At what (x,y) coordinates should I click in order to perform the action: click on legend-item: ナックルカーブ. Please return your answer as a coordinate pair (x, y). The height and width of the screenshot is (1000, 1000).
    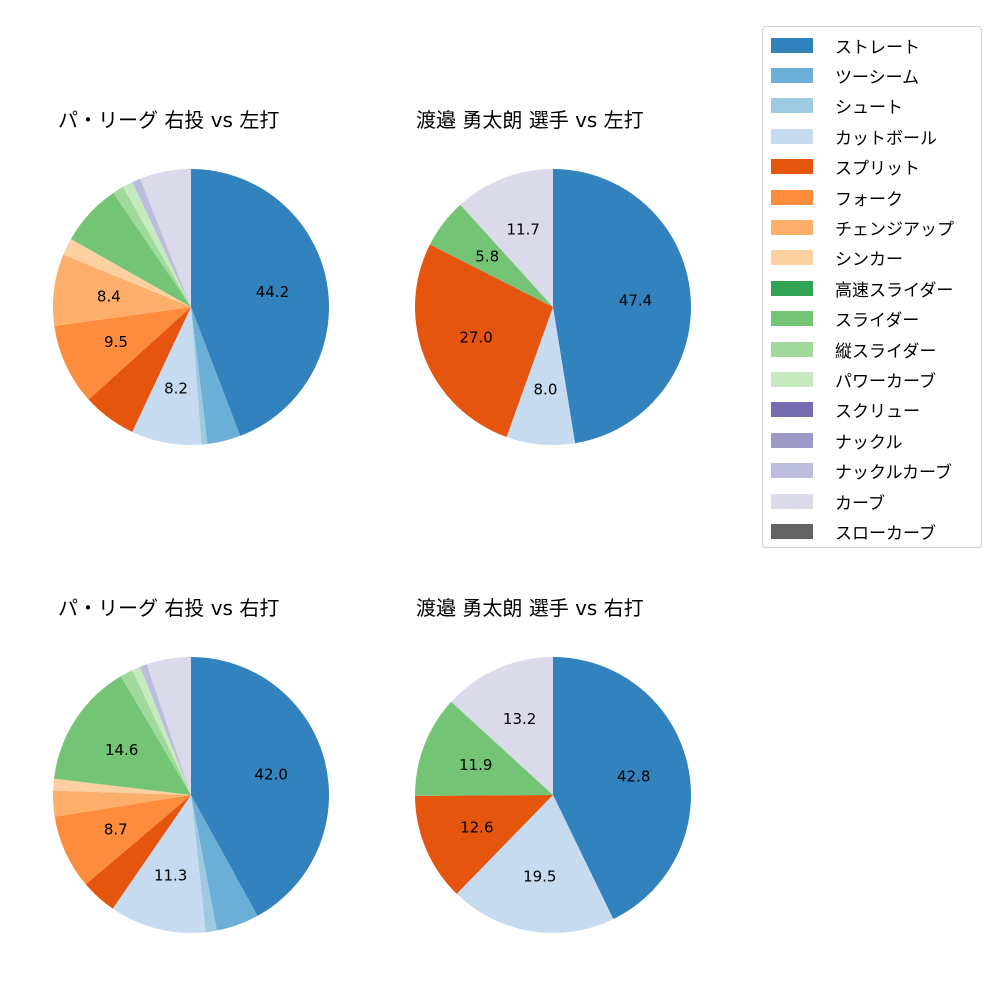
    Looking at the image, I should click on (861, 472).